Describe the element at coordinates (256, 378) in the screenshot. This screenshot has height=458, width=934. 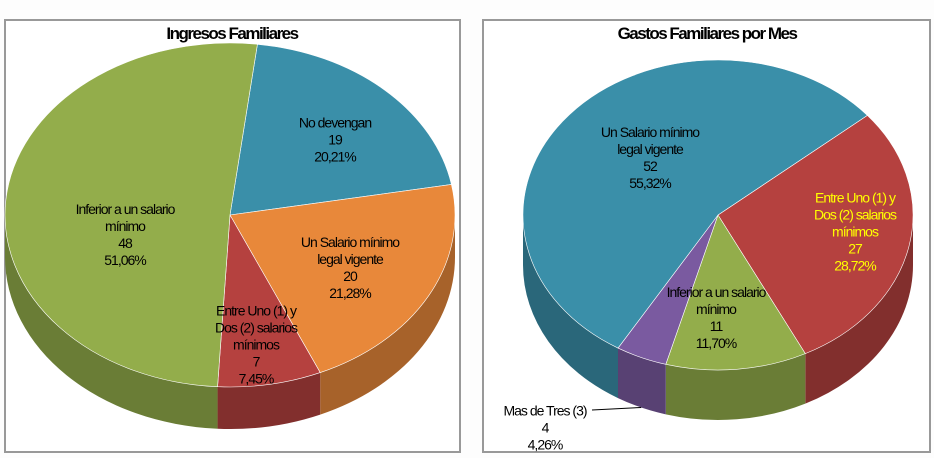
I see `label-line: 7,45%` at that location.